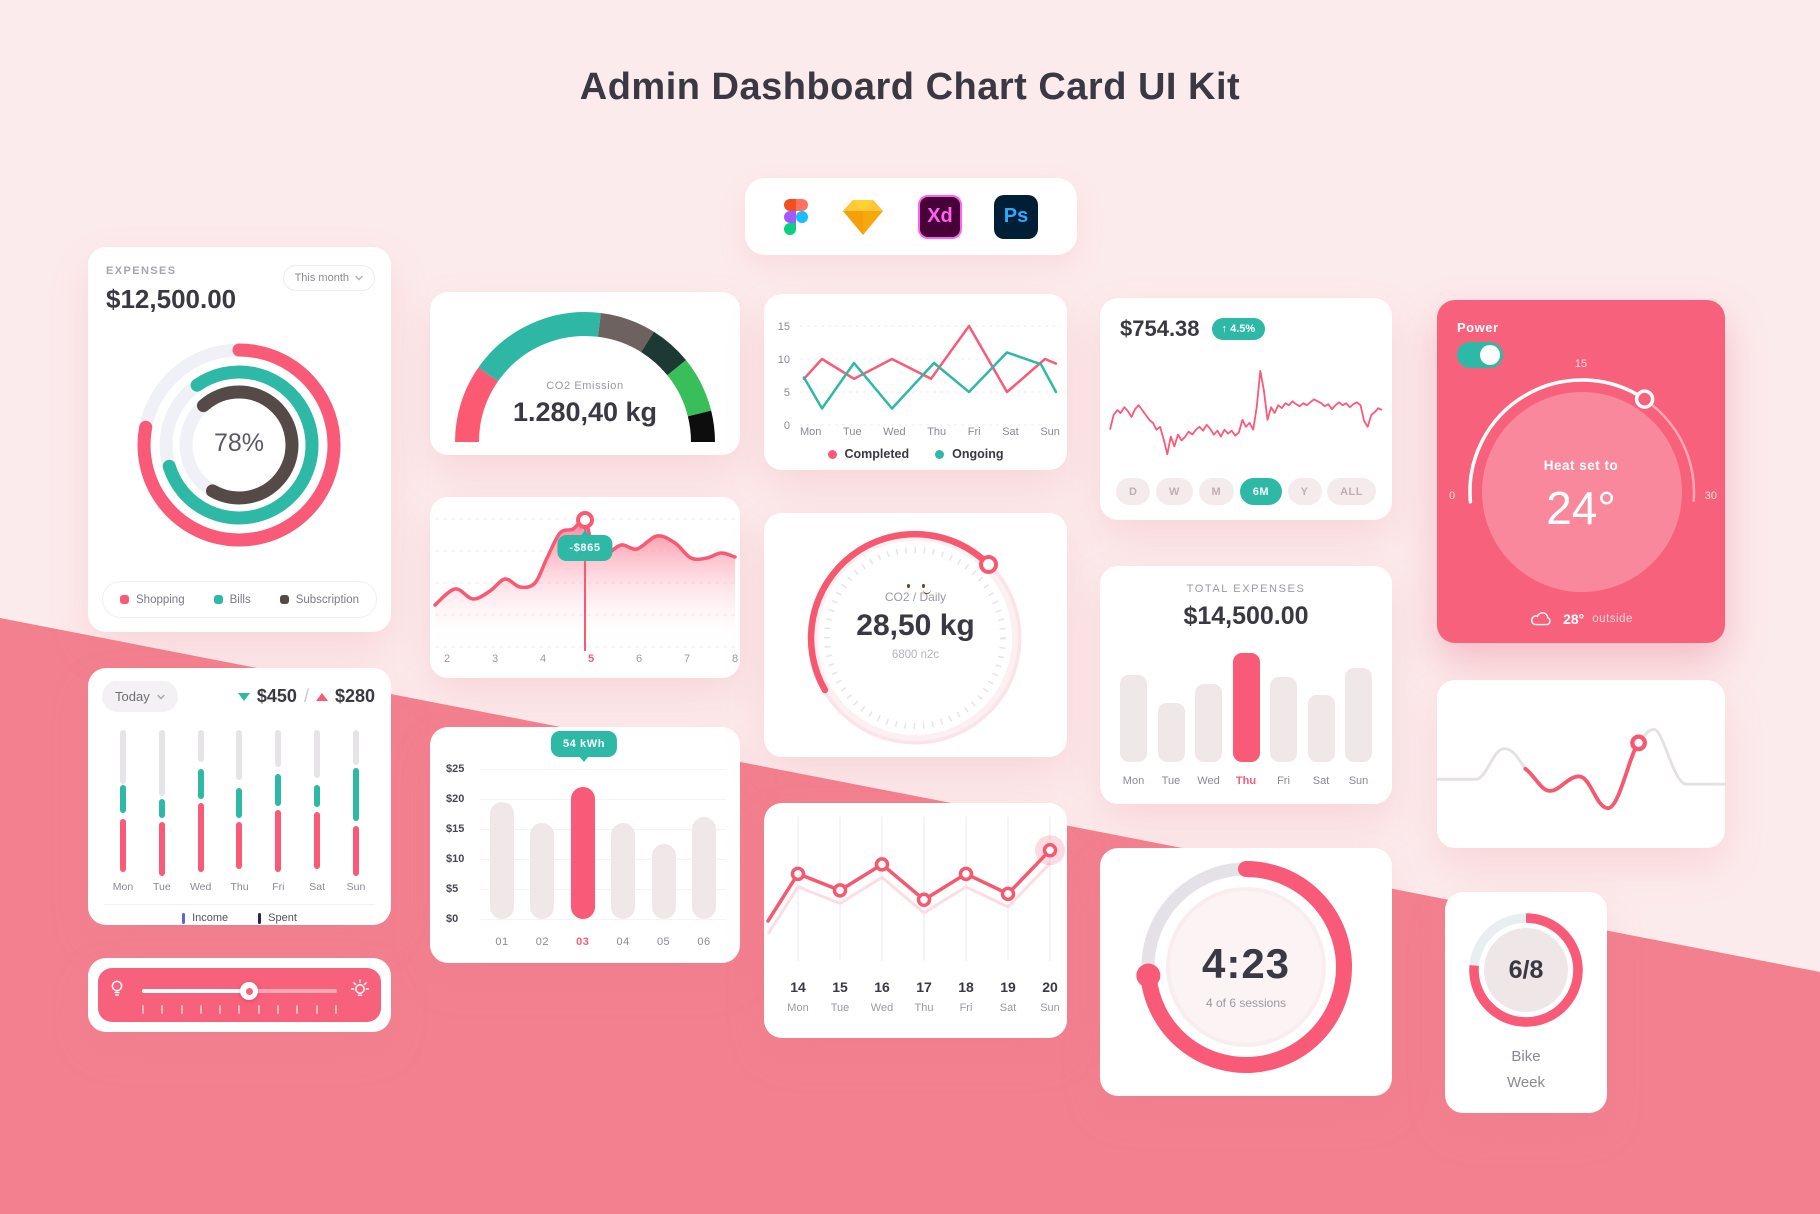 This screenshot has width=1820, height=1214. What do you see at coordinates (1008, 987) in the screenshot?
I see `date-label: 19` at bounding box center [1008, 987].